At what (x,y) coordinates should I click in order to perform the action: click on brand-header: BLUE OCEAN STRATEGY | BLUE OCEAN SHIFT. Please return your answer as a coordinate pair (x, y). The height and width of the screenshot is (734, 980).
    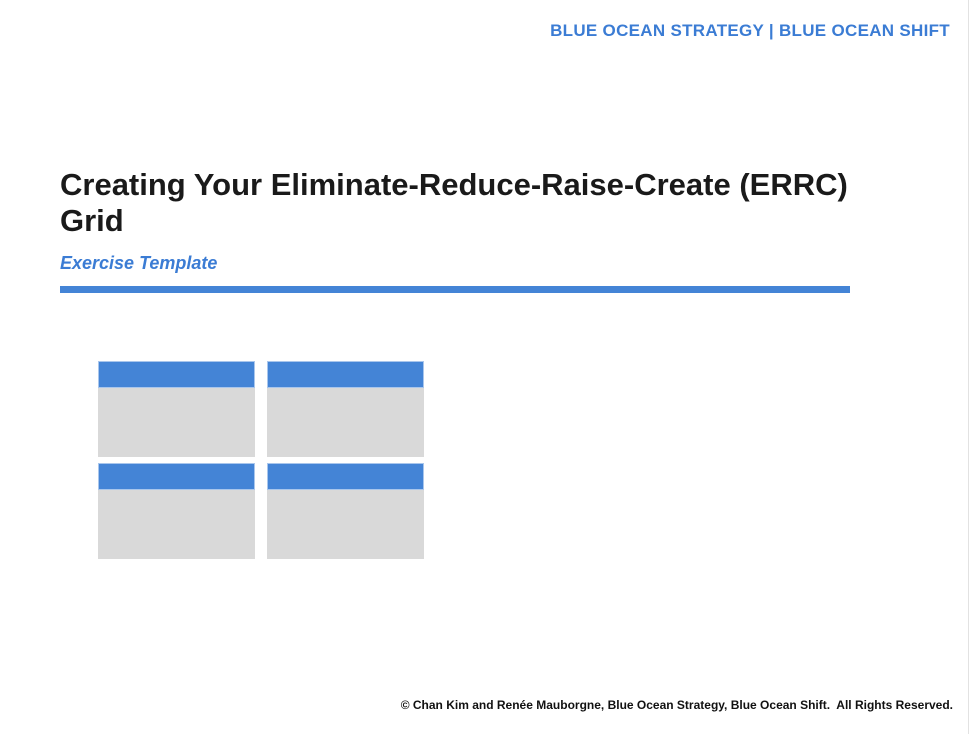
    Looking at the image, I should click on (750, 30).